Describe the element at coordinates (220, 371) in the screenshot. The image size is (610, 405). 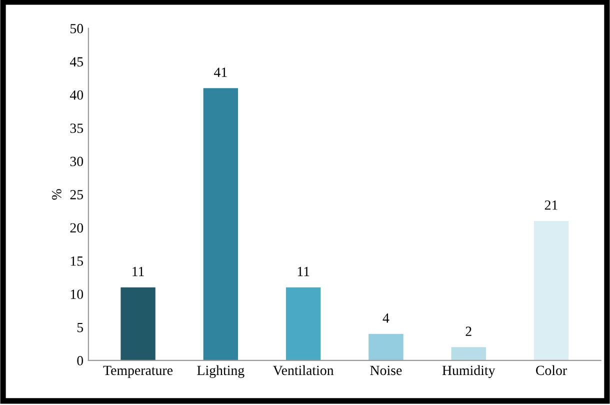
I see `x-tick-label: Lighting` at that location.